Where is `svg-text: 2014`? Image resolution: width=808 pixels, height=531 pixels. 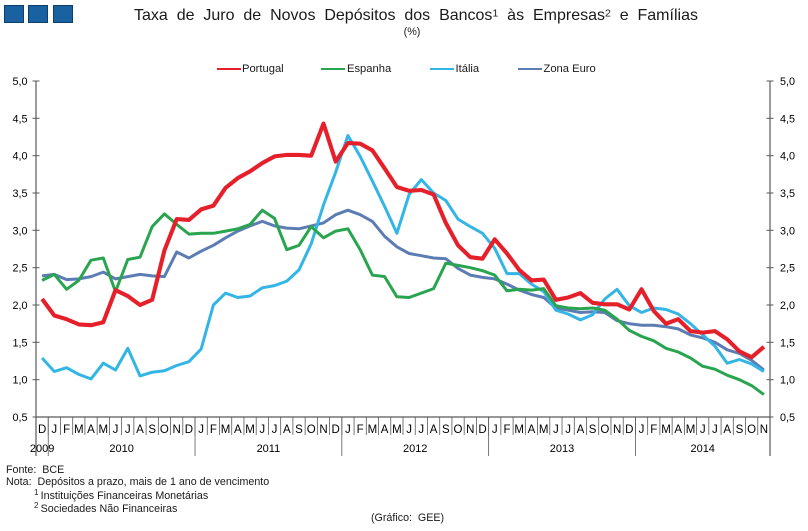 svg-text: 2014 is located at coordinates (702, 449).